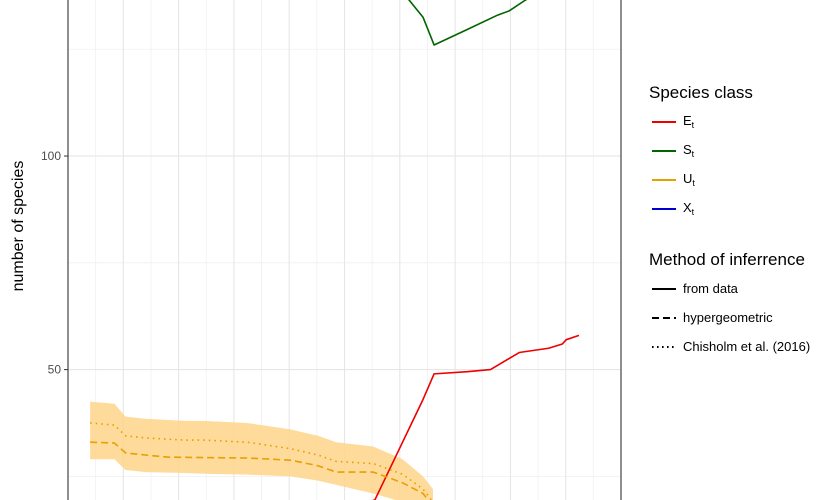  I want to click on ribbon-layer, so click(261, 450).